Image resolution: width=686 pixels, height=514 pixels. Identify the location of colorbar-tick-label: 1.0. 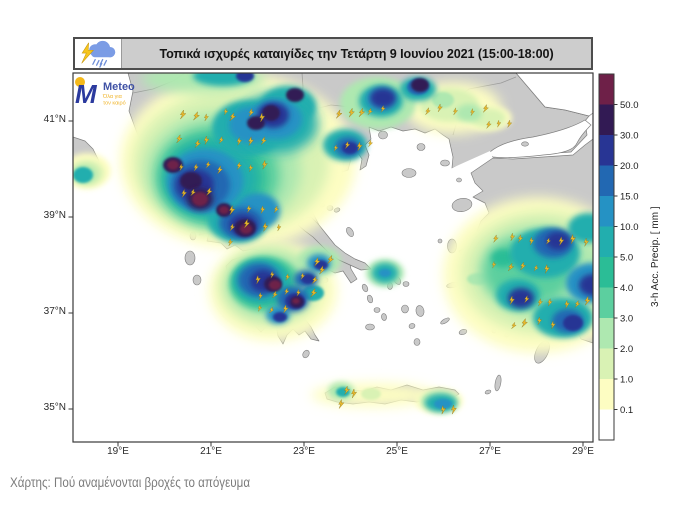
(626, 379).